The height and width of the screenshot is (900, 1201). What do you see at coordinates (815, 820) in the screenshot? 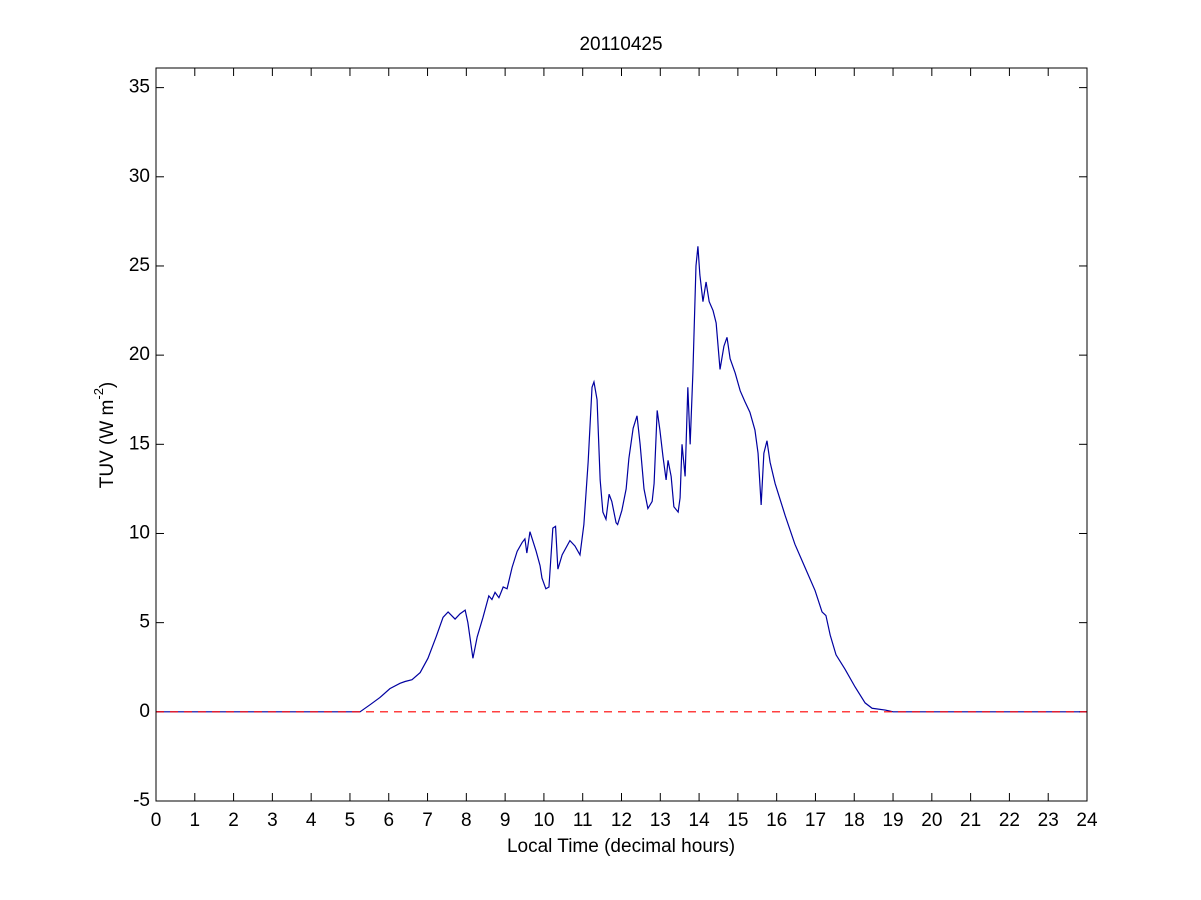
I see `x-tick-label: 17` at bounding box center [815, 820].